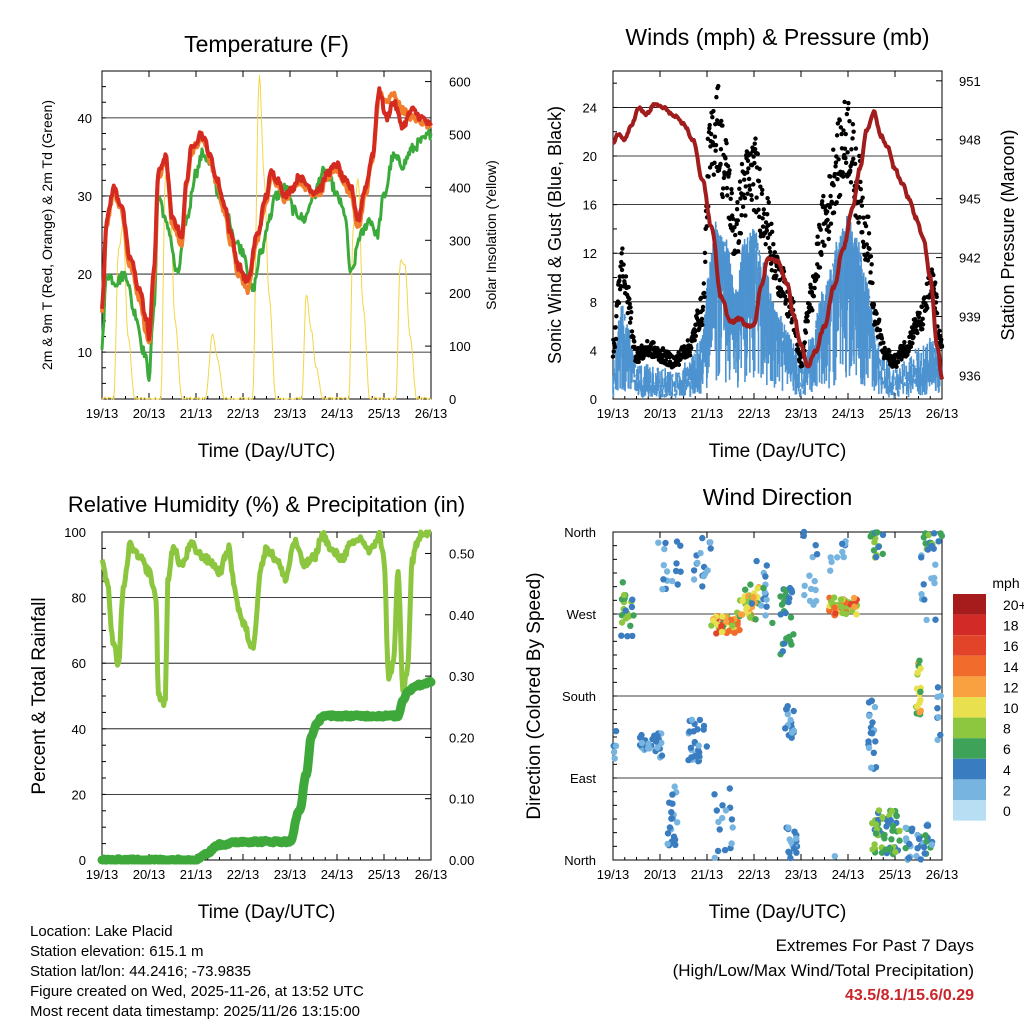 The image size is (1024, 1024). I want to click on colorbar-label: 12, so click(1011, 687).